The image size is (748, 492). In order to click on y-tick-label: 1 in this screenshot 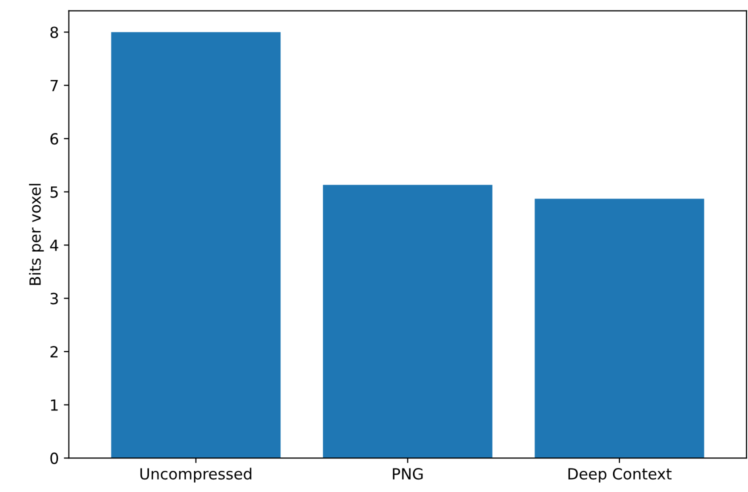, I will do `click(54, 405)`.